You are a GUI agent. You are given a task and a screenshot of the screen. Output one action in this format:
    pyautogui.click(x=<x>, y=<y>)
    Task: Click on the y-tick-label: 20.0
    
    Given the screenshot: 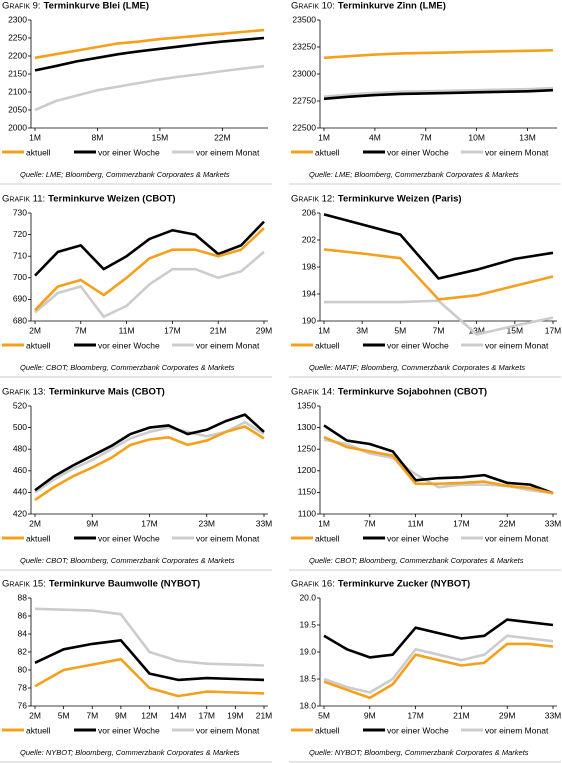 What is the action you would take?
    pyautogui.click(x=307, y=597)
    